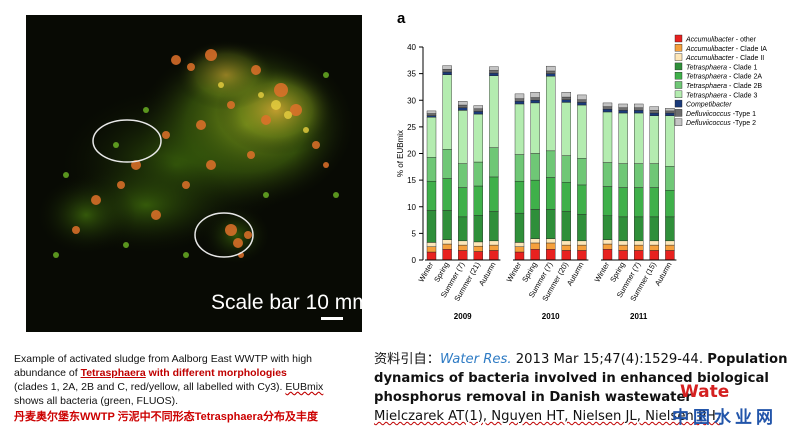  What do you see at coordinates (475, 359) in the screenshot?
I see `reference-journal: Water Res.` at bounding box center [475, 359].